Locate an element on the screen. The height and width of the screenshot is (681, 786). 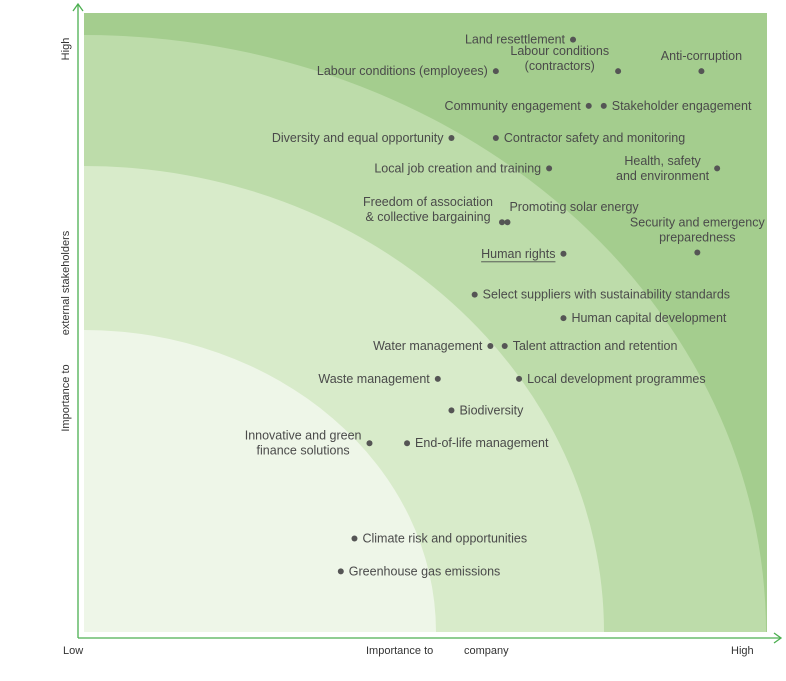
data-label-17: Talent attraction and retention is located at coordinates (595, 346).